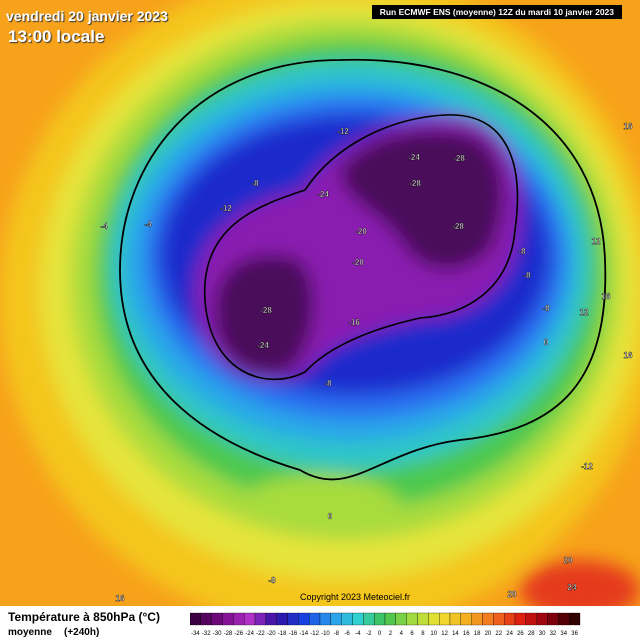  I want to click on colorbar-tick: -16, so click(293, 634).